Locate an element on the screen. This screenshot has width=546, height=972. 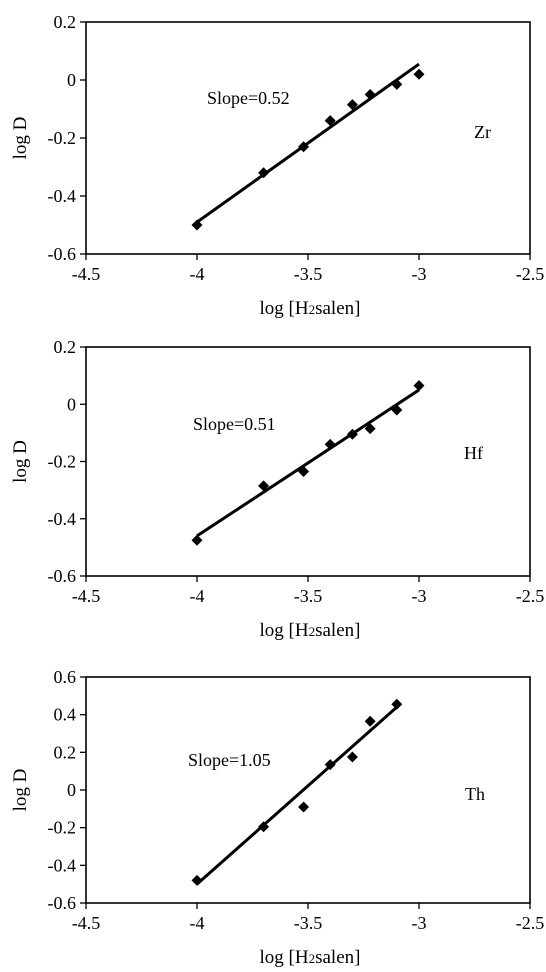
slope-label: Slope=0.51 is located at coordinates (234, 424).